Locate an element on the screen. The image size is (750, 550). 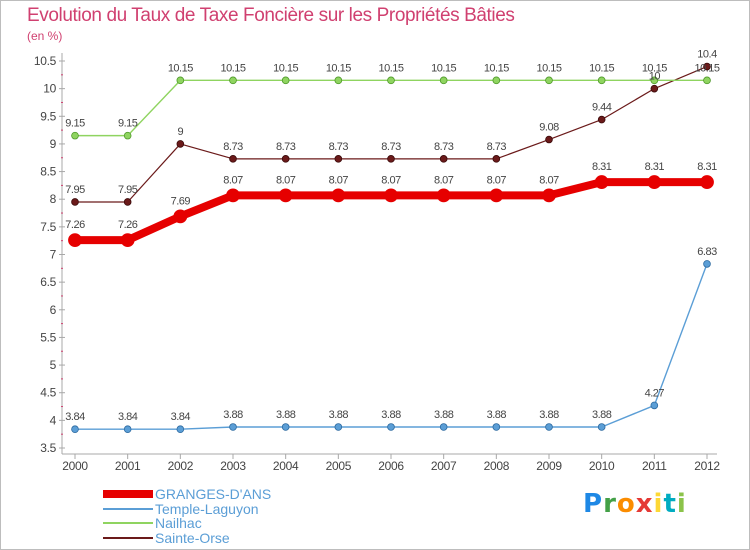
y-tick-label: 6.5 is located at coordinates (48, 282).